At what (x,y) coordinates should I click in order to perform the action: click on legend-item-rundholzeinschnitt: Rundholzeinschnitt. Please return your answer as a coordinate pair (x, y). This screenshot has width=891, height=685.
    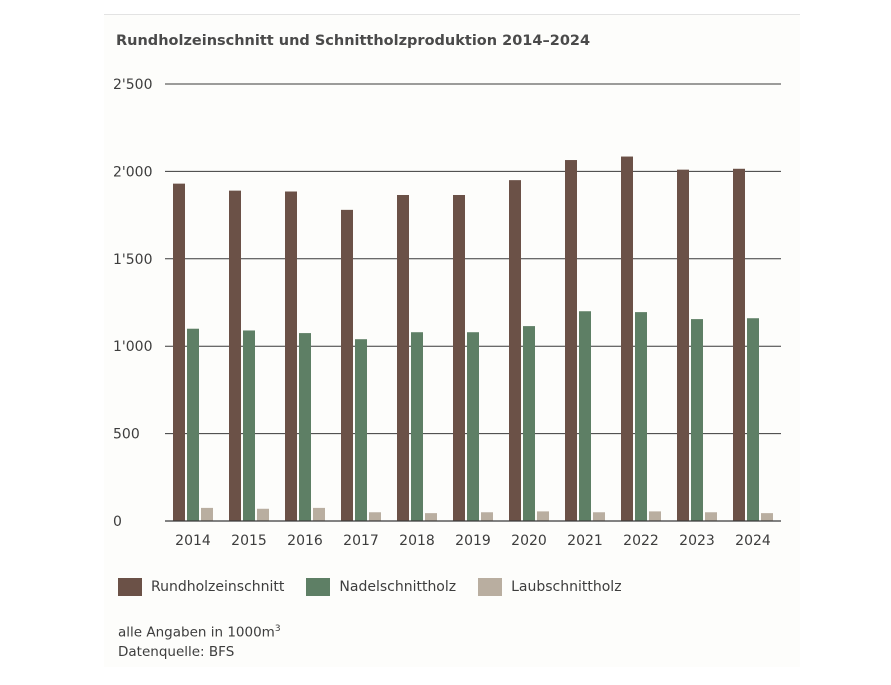
    Looking at the image, I should click on (201, 587).